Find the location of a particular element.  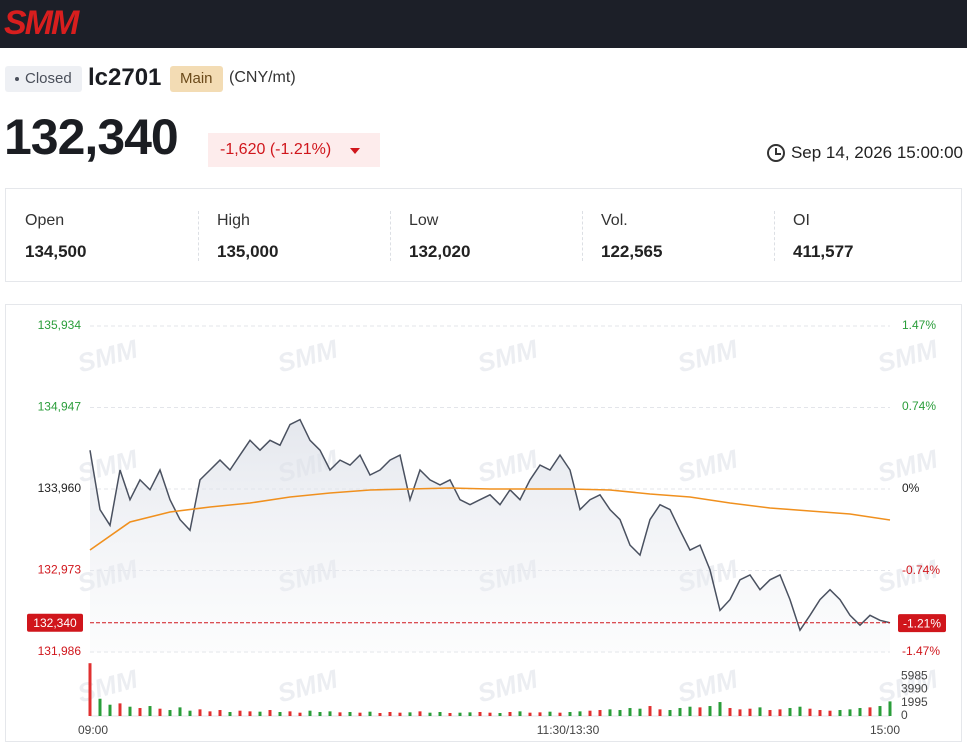

stat-value: 135,000 is located at coordinates (248, 251).